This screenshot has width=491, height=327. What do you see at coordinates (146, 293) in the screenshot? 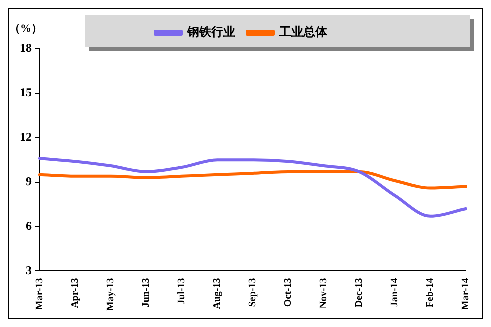
I see `x-tick-label: Jun-13` at bounding box center [146, 293].